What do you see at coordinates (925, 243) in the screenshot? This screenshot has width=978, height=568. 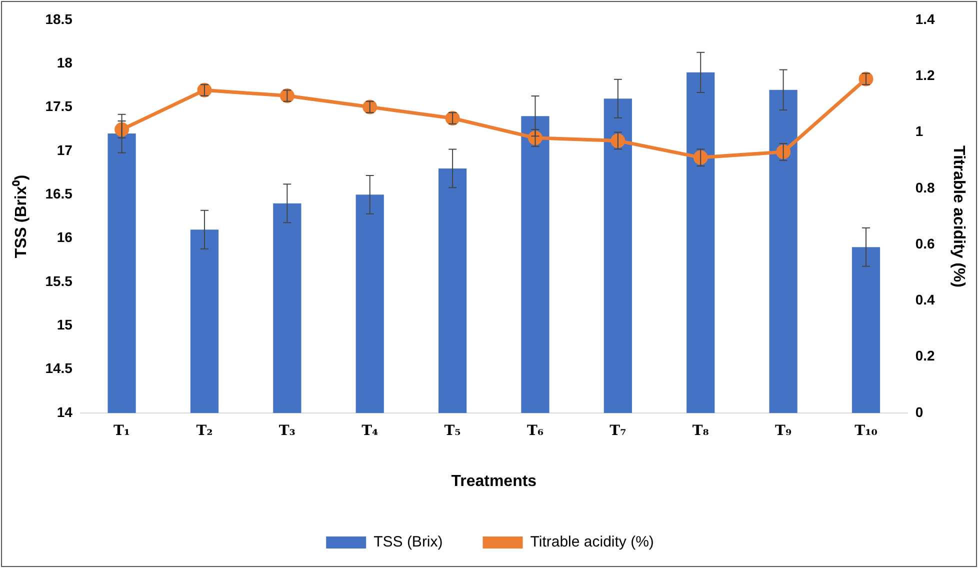 I see `y2-tick-label: 0.6` at bounding box center [925, 243].